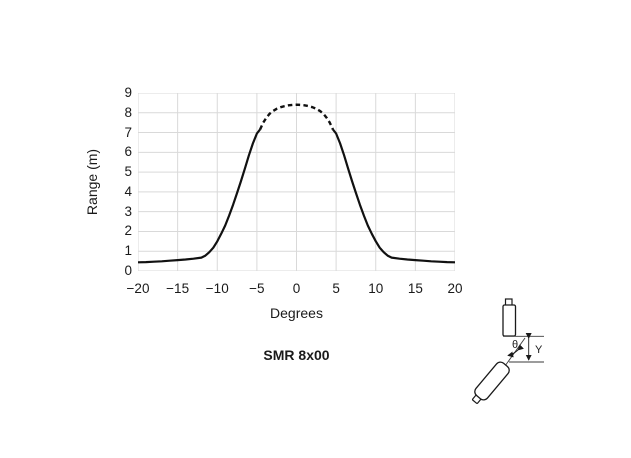  What do you see at coordinates (539, 350) in the screenshot?
I see `y-offset-label: Y` at bounding box center [539, 350].